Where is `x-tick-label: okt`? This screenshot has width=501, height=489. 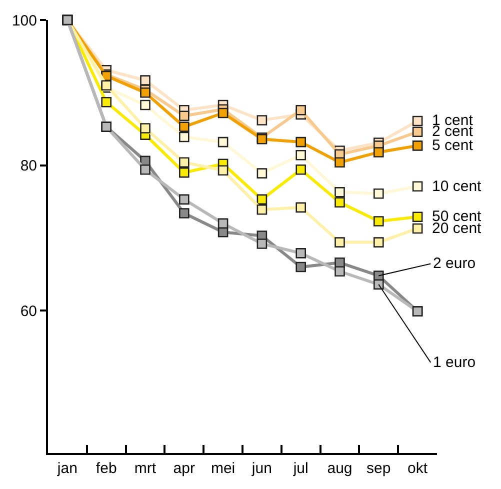
x-tick-label: okt is located at coordinates (418, 468).